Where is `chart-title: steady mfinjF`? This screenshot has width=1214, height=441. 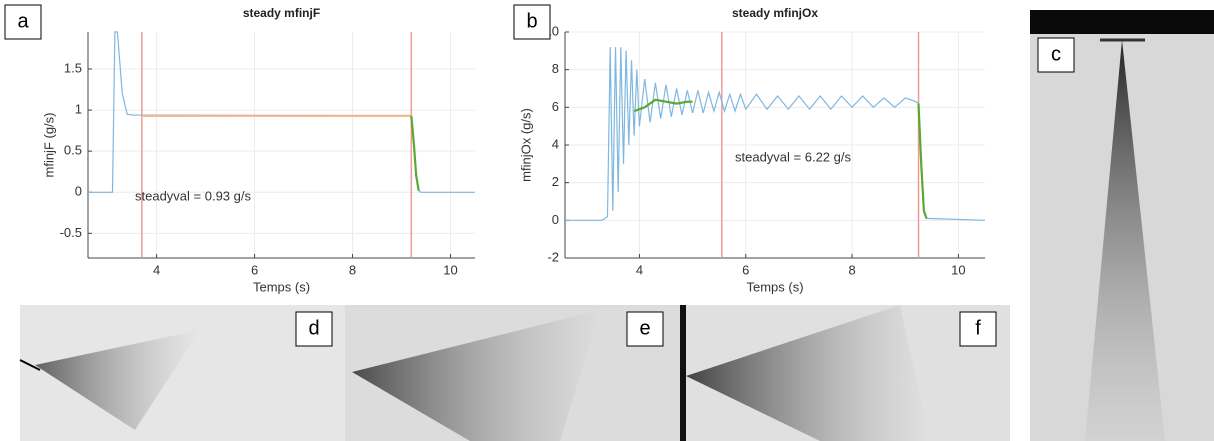 chart-title: steady mfinjF is located at coordinates (281, 13).